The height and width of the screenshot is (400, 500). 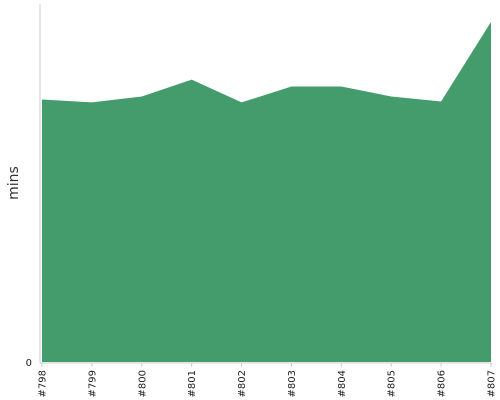 What do you see at coordinates (342, 383) in the screenshot?
I see `x-tick-label: #804` at bounding box center [342, 383].